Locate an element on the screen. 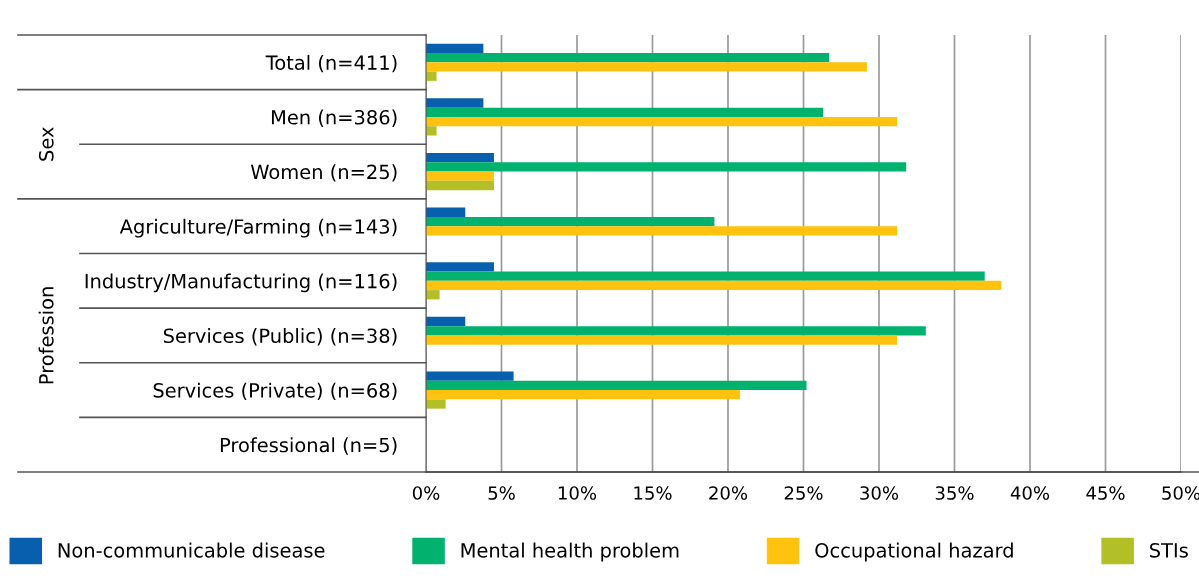 The image size is (1199, 581). legend-label: Non-communicable disease is located at coordinates (191, 550).